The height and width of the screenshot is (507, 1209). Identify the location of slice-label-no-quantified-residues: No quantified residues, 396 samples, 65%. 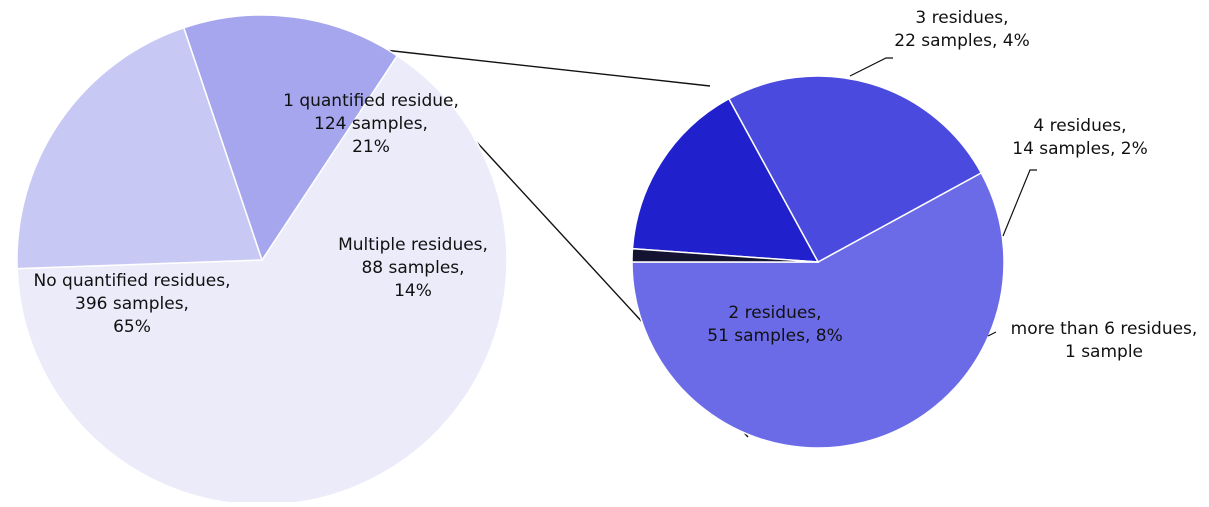
(132, 304).